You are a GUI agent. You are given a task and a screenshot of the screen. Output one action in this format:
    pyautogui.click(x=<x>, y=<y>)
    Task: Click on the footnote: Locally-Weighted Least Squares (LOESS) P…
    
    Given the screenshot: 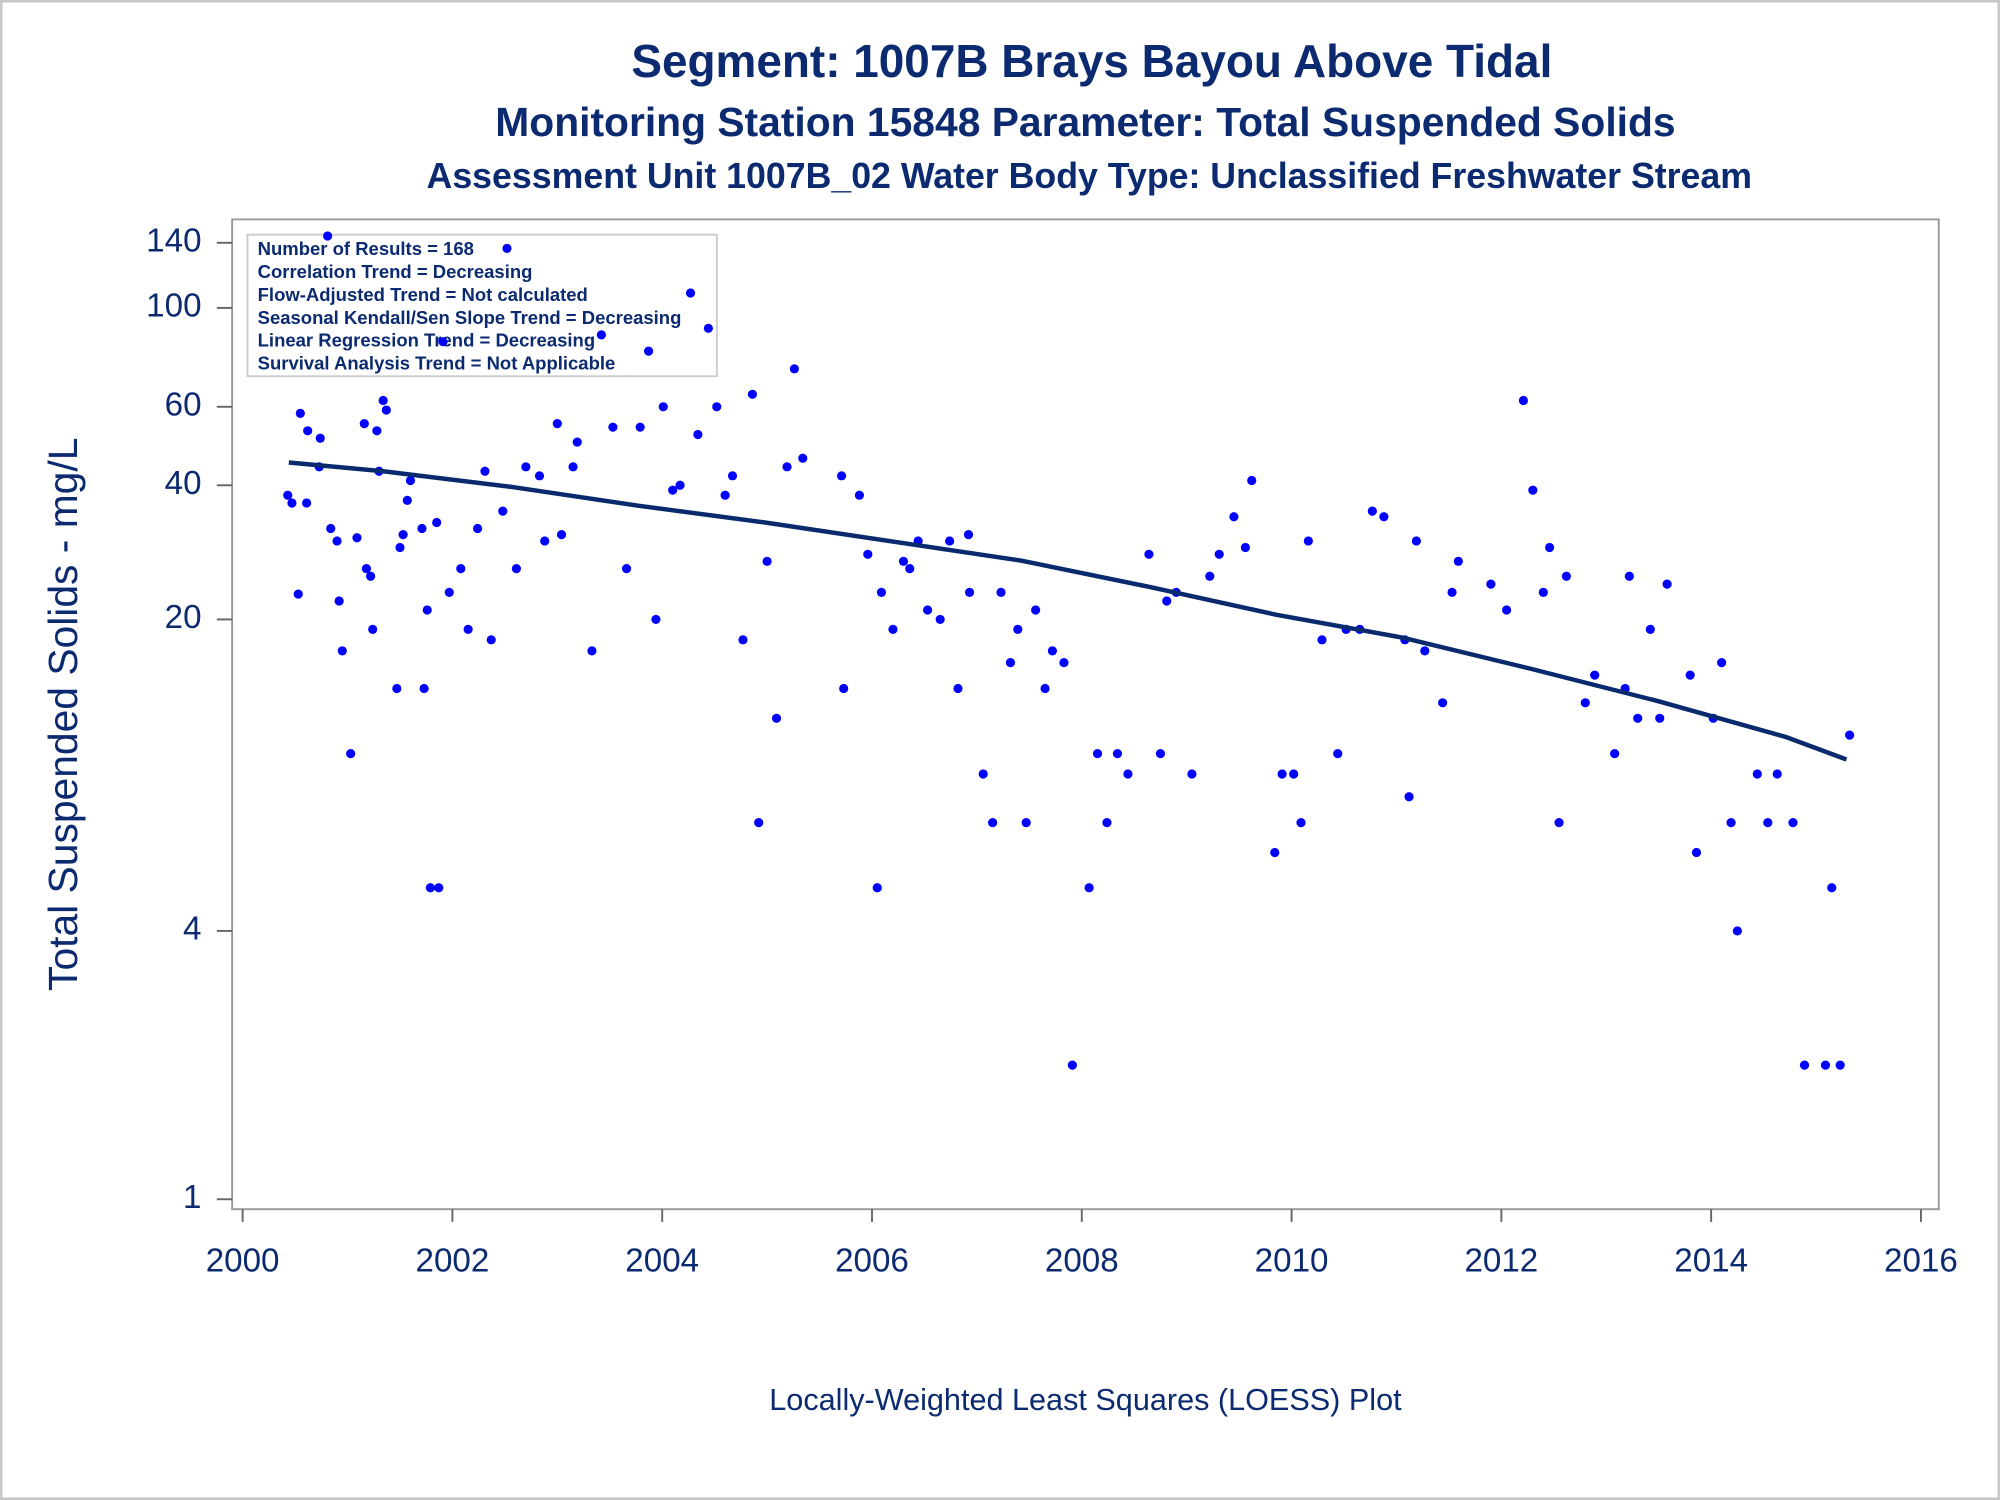 What is the action you would take?
    pyautogui.click(x=1085, y=1400)
    